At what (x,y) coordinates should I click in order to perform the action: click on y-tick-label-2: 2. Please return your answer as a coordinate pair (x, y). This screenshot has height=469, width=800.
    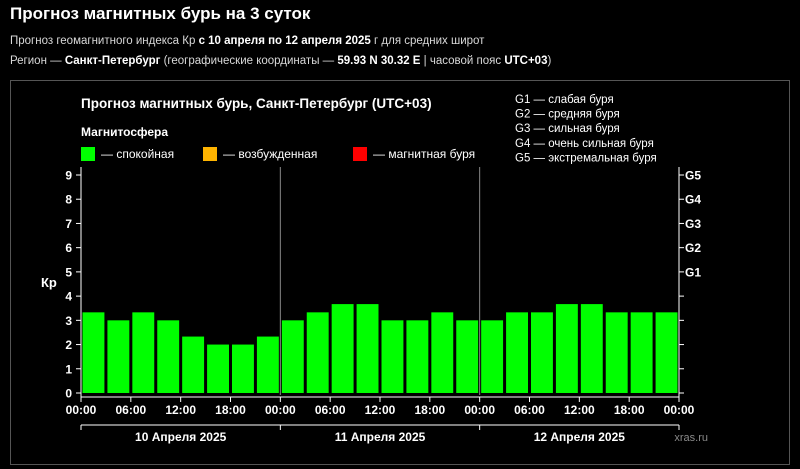
    Looking at the image, I should click on (68, 345).